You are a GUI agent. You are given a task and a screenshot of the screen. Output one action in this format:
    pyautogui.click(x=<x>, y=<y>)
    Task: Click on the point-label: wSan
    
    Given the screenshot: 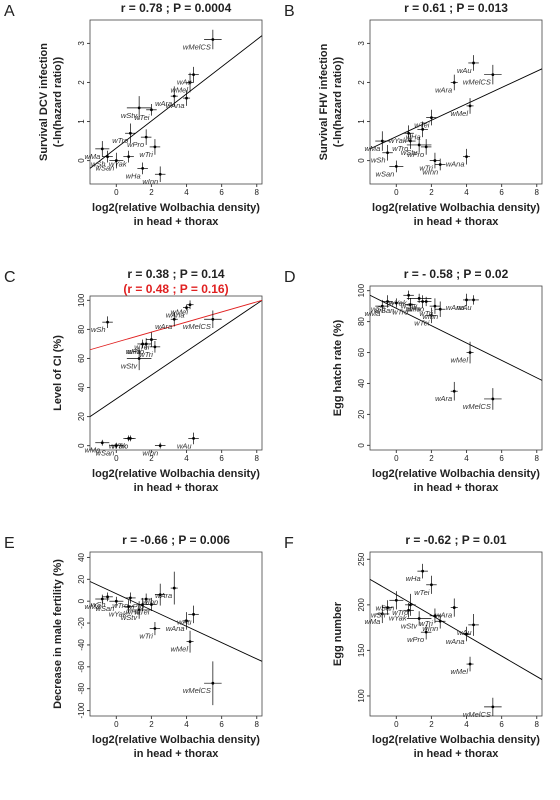 What is the action you would take?
    pyautogui.click(x=105, y=608)
    